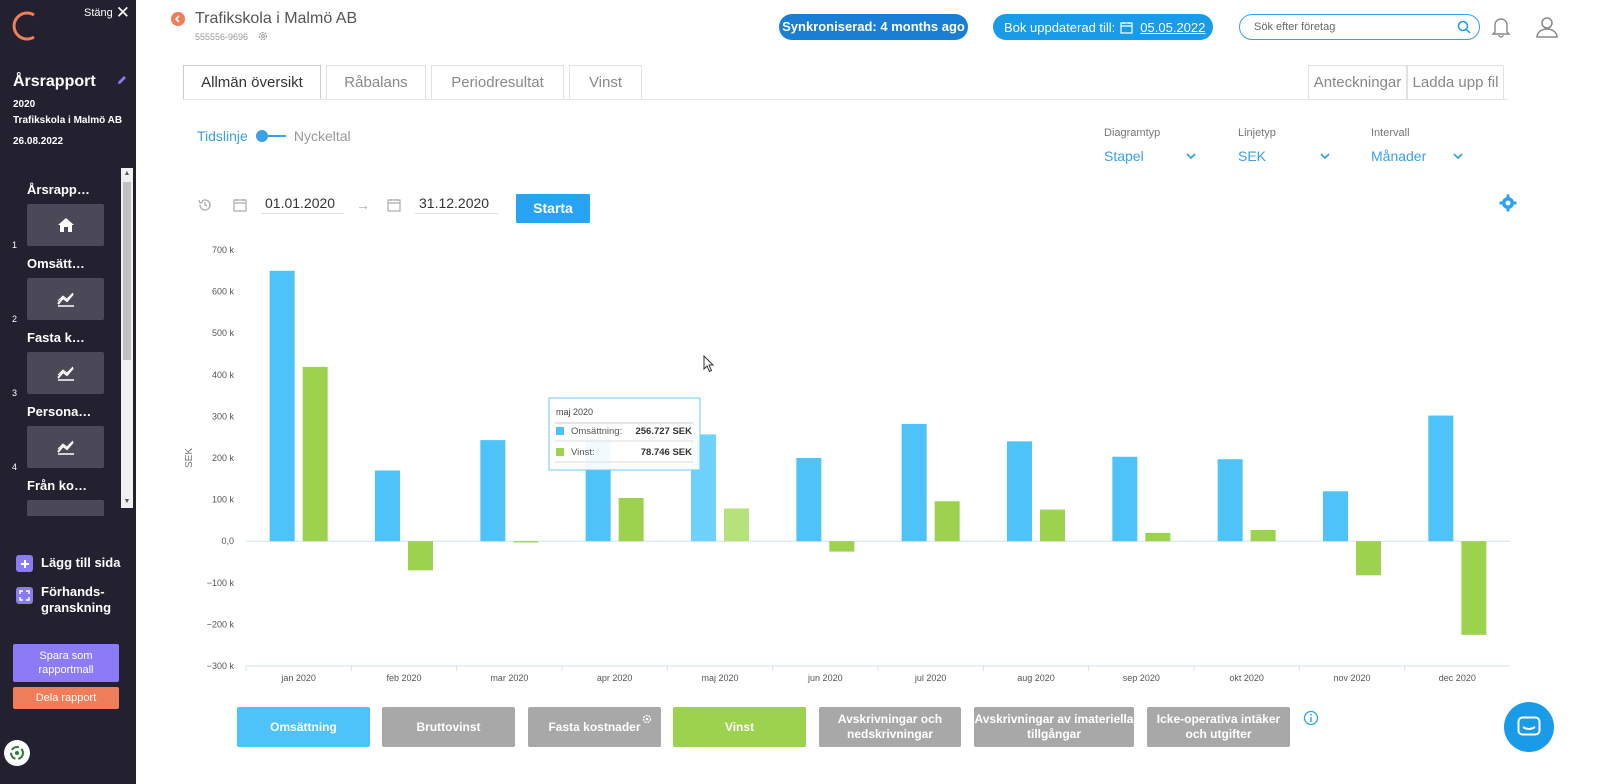 This screenshot has width=1600, height=784. Describe the element at coordinates (553, 208) in the screenshot. I see `start-button: Starta` at that location.